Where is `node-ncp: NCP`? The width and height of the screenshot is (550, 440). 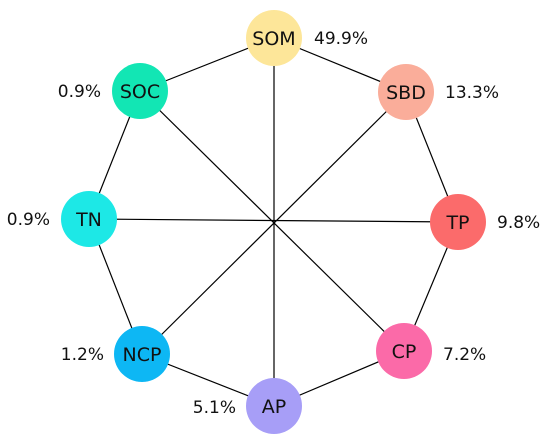
node-ncp: NCP is located at coordinates (142, 354).